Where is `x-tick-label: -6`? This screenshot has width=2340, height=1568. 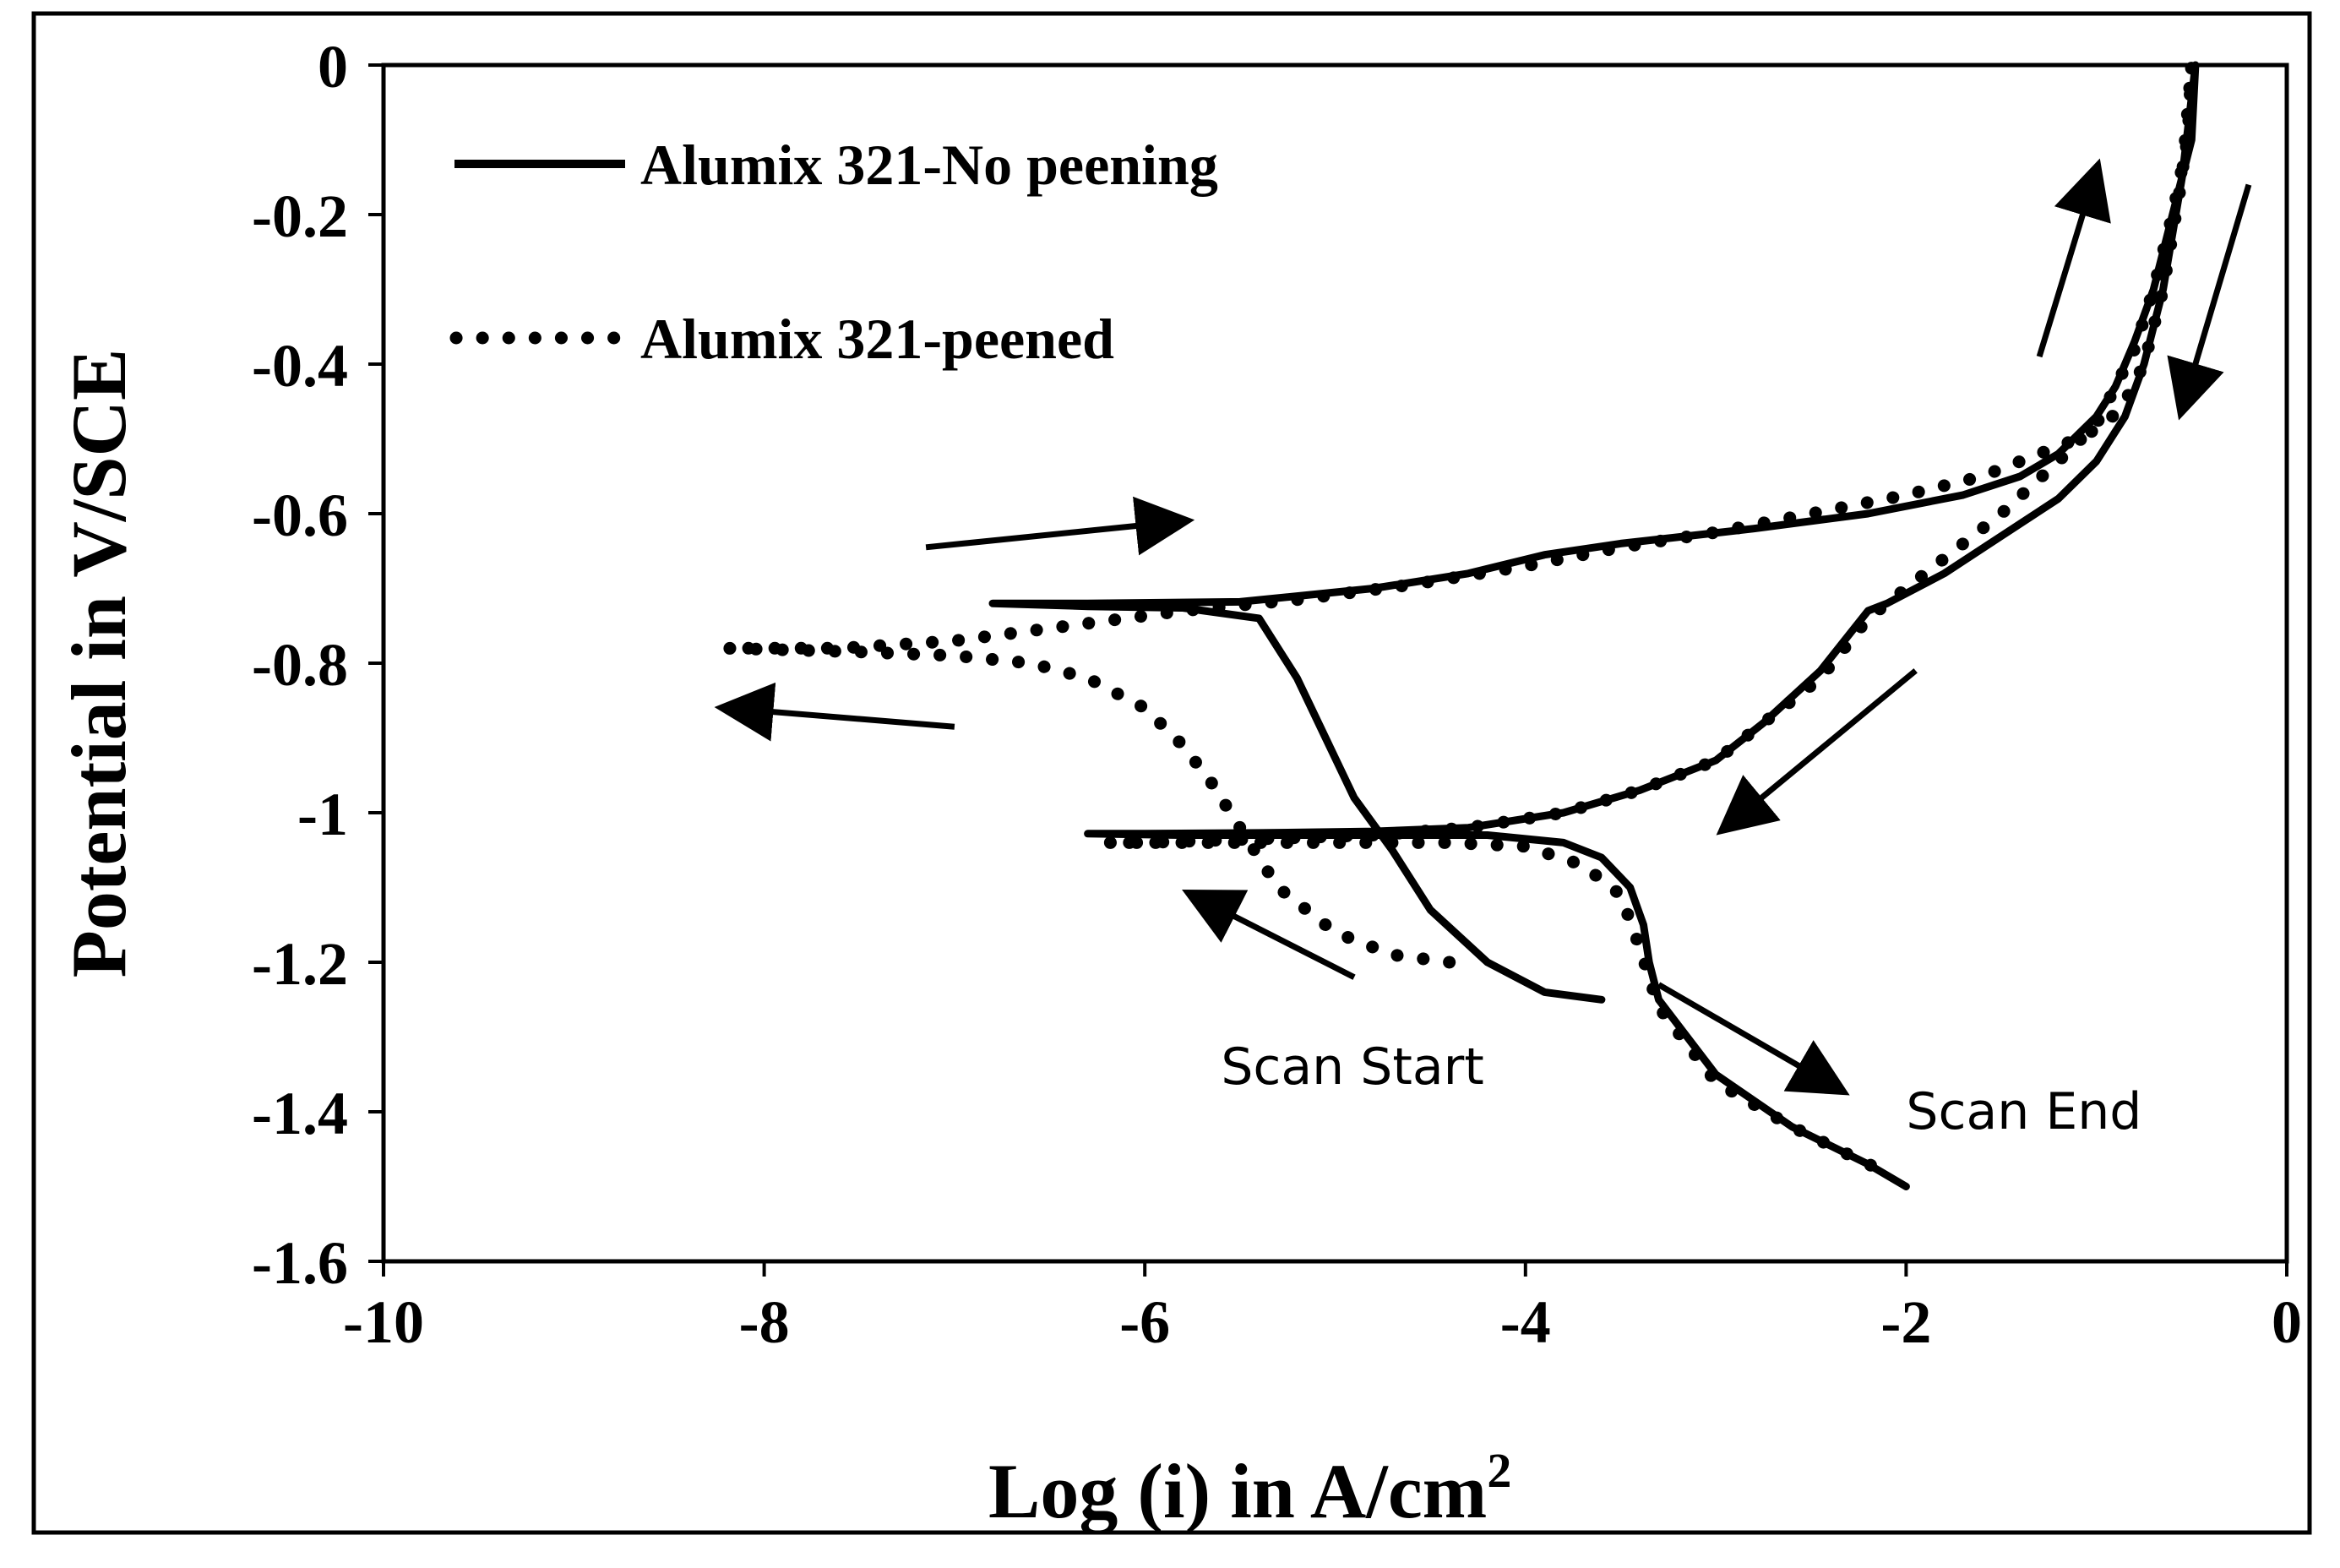 x-tick-label: -6 is located at coordinates (1144, 1322).